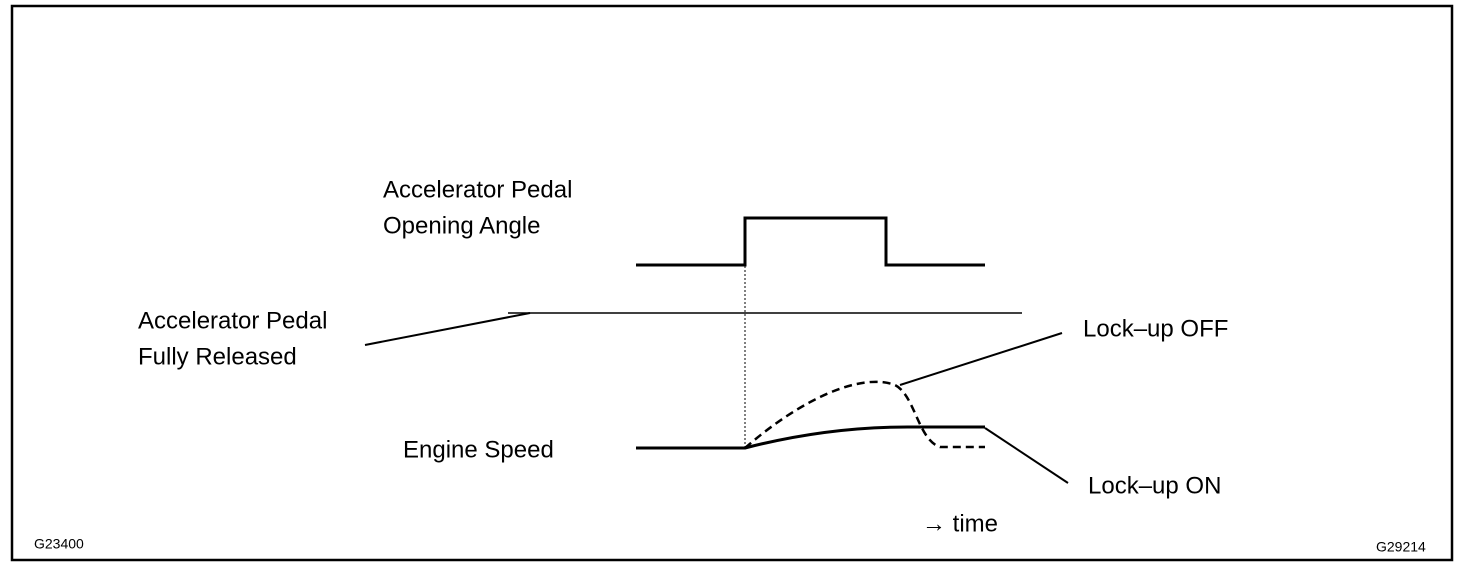 This screenshot has width=1472, height=576. I want to click on label: Fully Released, so click(217, 356).